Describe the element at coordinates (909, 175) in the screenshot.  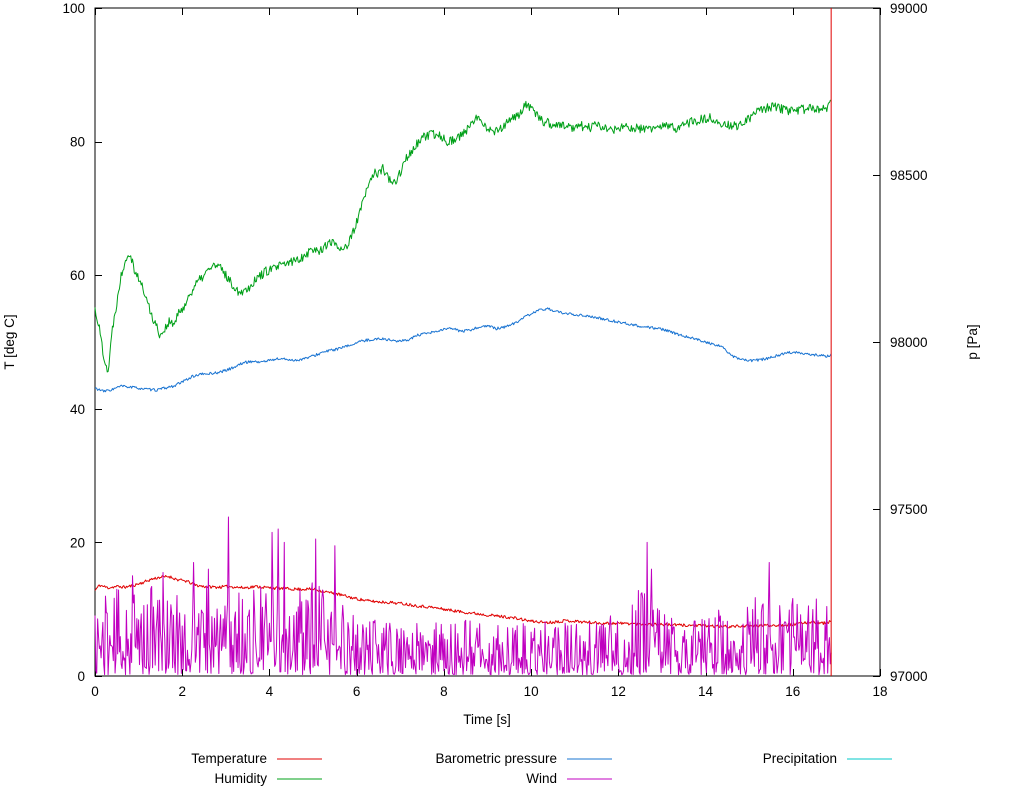
I see `right-y-tick-label: 98500` at that location.